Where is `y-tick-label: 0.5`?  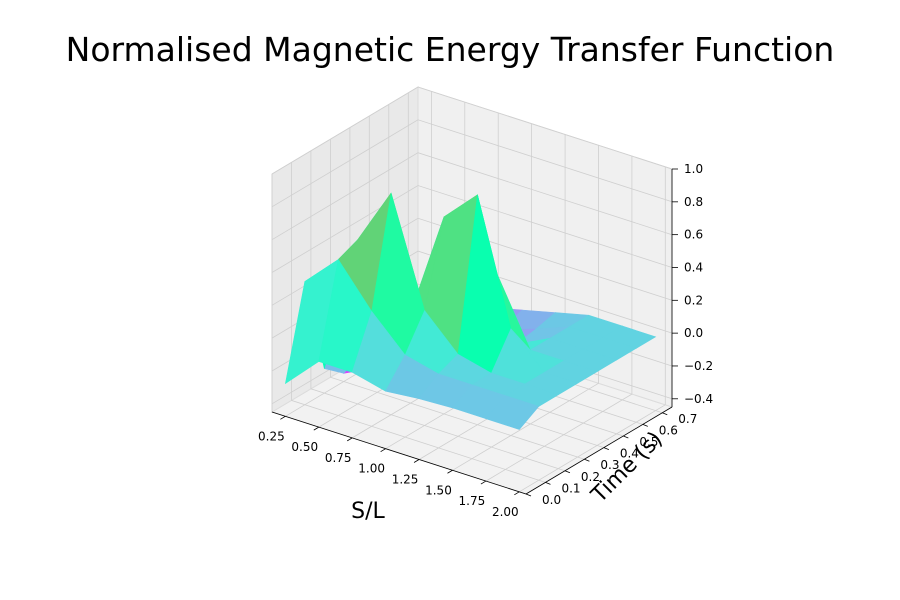
y-tick-label: 0.5 is located at coordinates (648, 442).